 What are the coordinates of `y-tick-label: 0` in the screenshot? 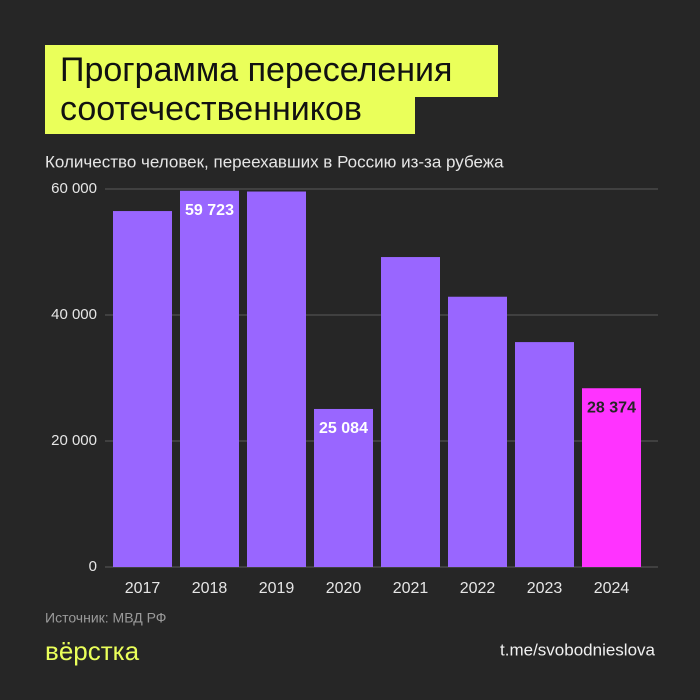 It's located at (93, 566).